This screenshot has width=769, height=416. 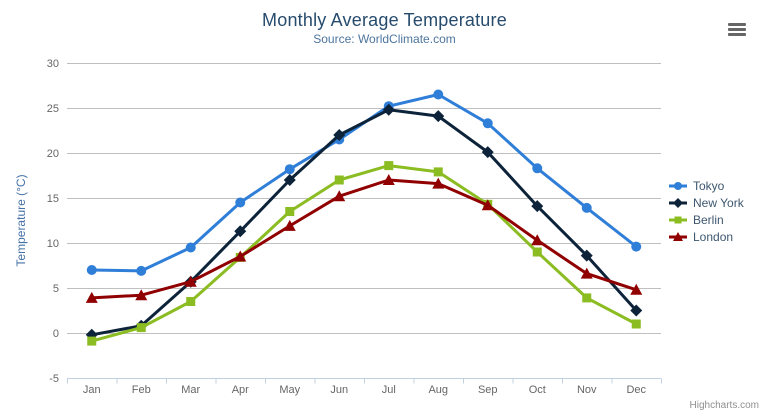 I want to click on svg-text: Aug, so click(x=438, y=390).